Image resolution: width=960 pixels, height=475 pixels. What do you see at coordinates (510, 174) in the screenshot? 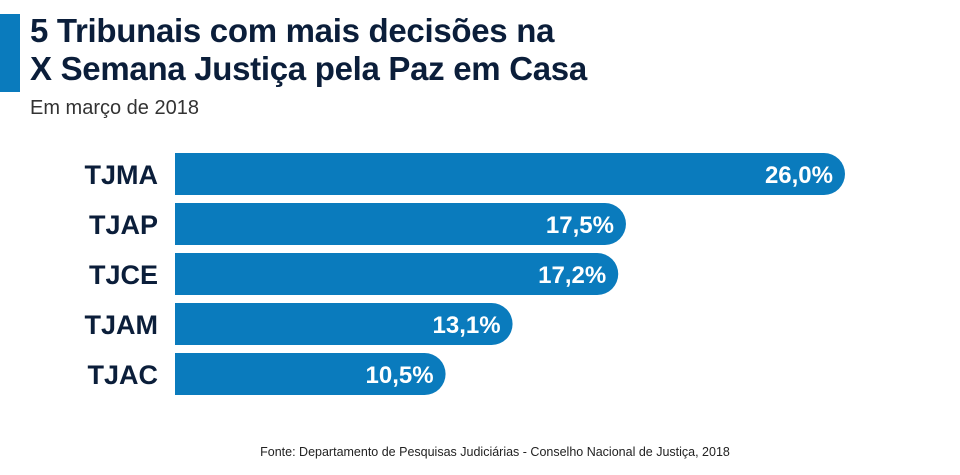
I see `bar-tjma` at bounding box center [510, 174].